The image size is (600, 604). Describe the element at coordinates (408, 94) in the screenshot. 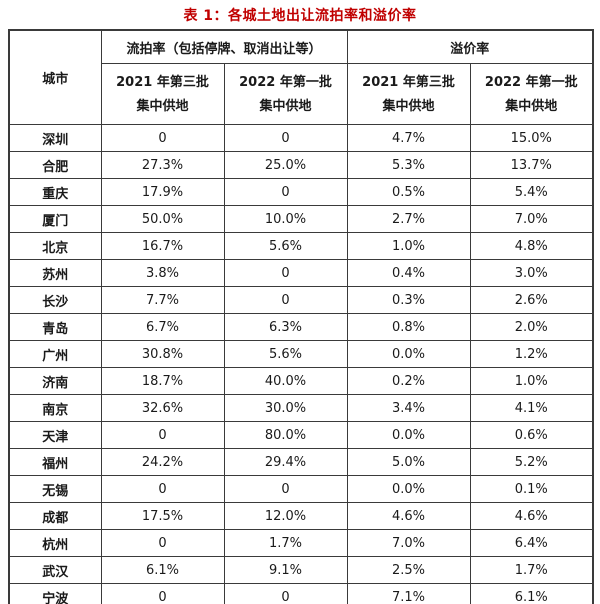

I see `subheader-premium-2021: 2021 年第三批 集中供地` at that location.